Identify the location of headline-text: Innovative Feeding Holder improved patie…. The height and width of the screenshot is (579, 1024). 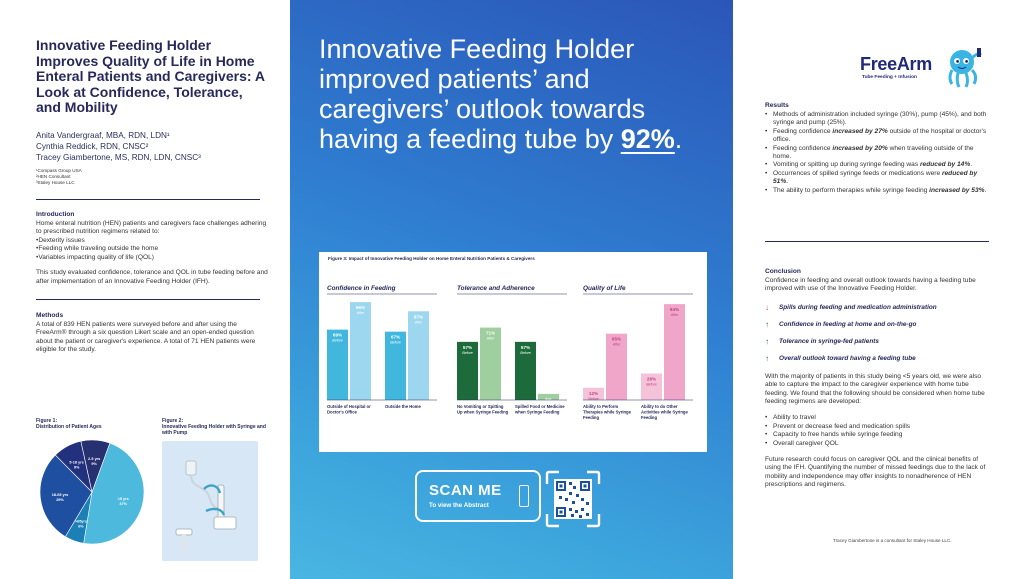
(482, 94).